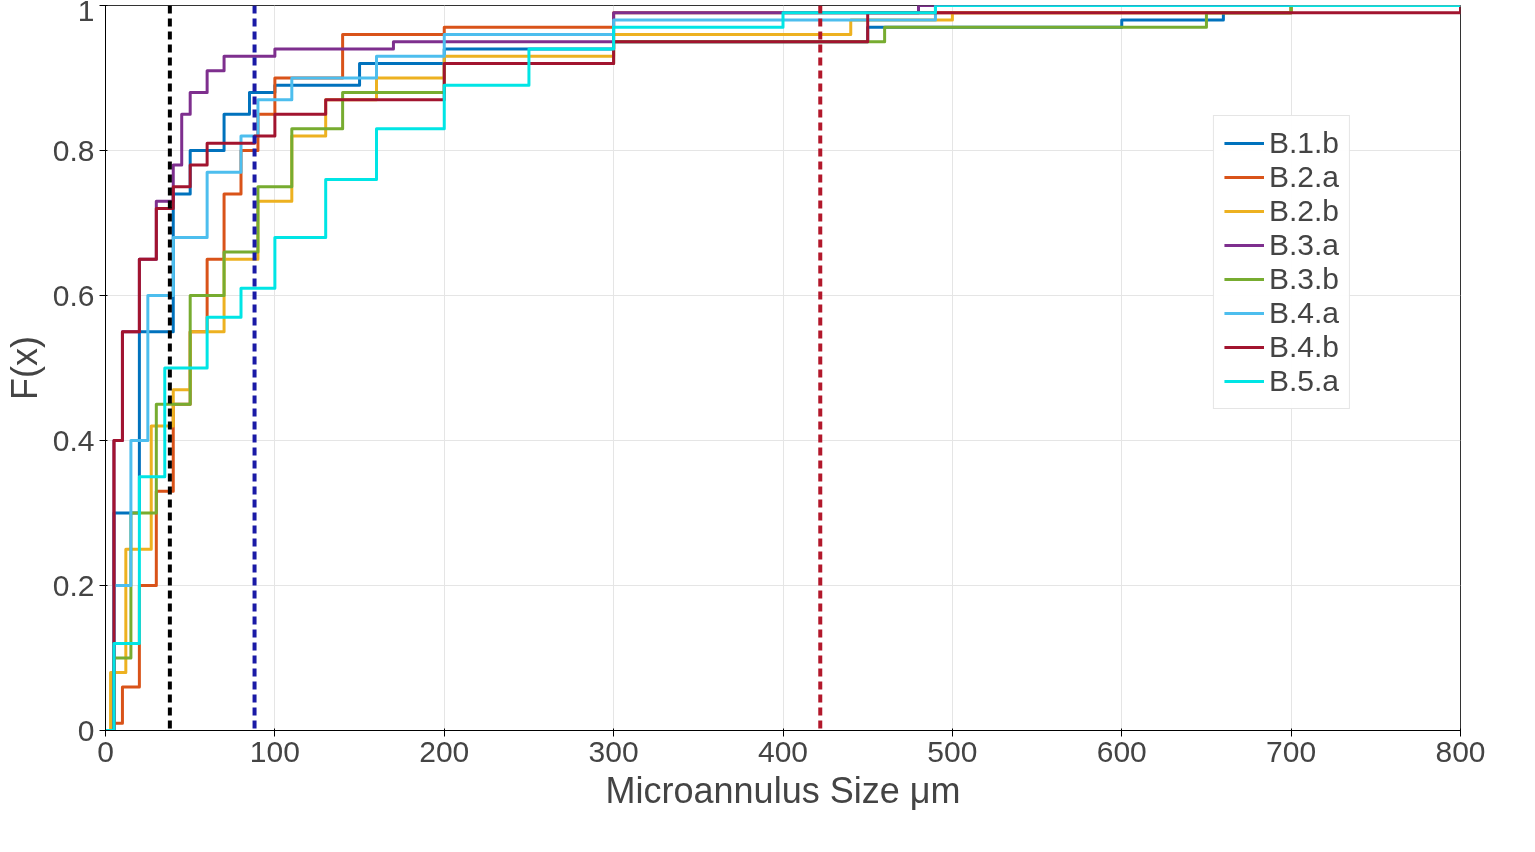 The width and height of the screenshot is (1535, 852). I want to click on legend-label: B.5.a, so click(1303, 381).